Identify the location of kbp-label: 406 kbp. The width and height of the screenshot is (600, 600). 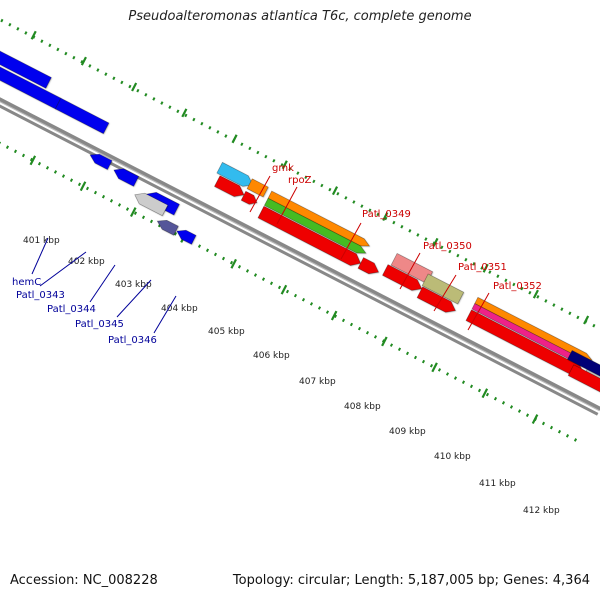
(271, 356).